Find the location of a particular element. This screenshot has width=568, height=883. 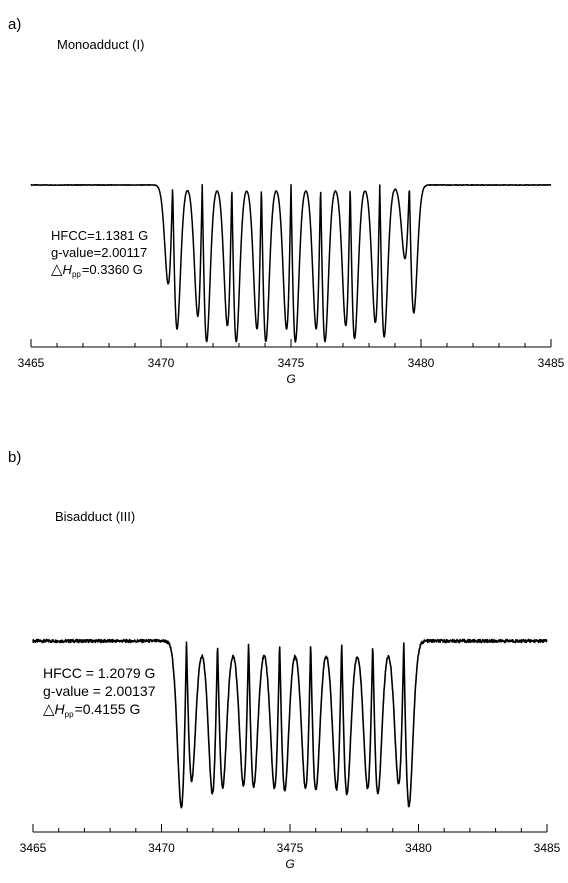

linewidth-value: =0.4155 G is located at coordinates (107, 709).